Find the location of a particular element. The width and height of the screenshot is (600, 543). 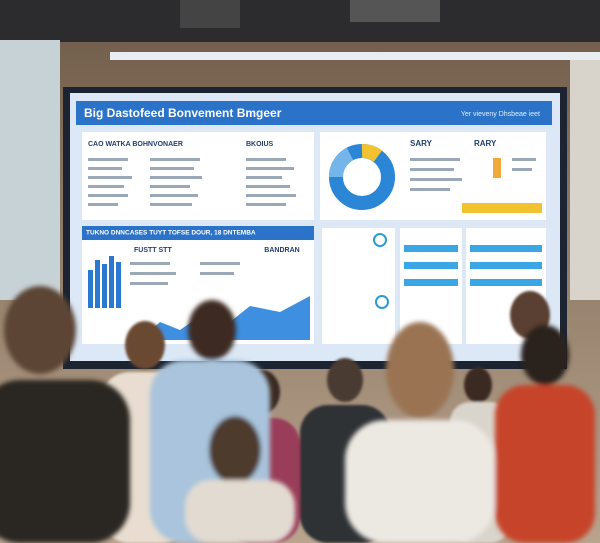

panel-label: SARY is located at coordinates (421, 143).